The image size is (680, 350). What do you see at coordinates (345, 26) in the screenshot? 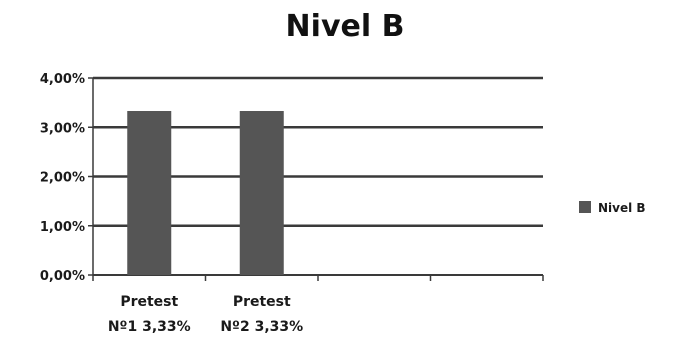
I see `chart-title: Nivel B` at bounding box center [345, 26].